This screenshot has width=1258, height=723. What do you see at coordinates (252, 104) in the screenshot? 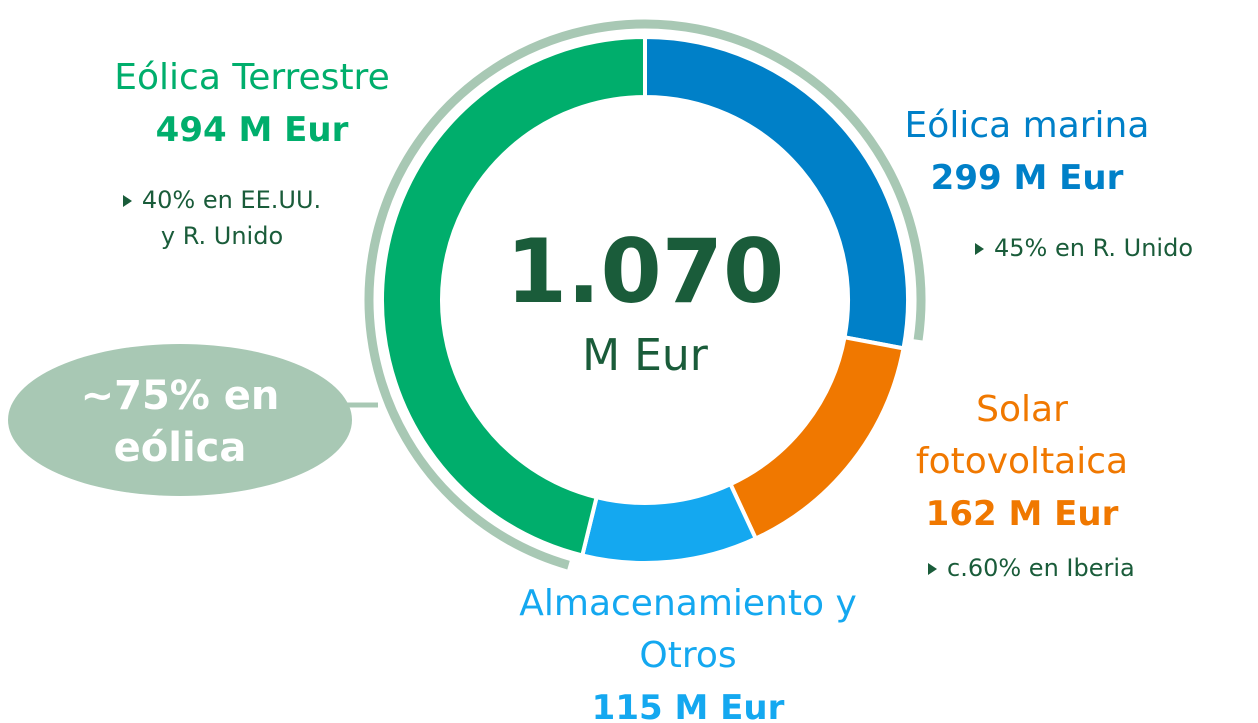
I see `segment-label: Eólica Terrestre 494 M Eur` at bounding box center [252, 104].